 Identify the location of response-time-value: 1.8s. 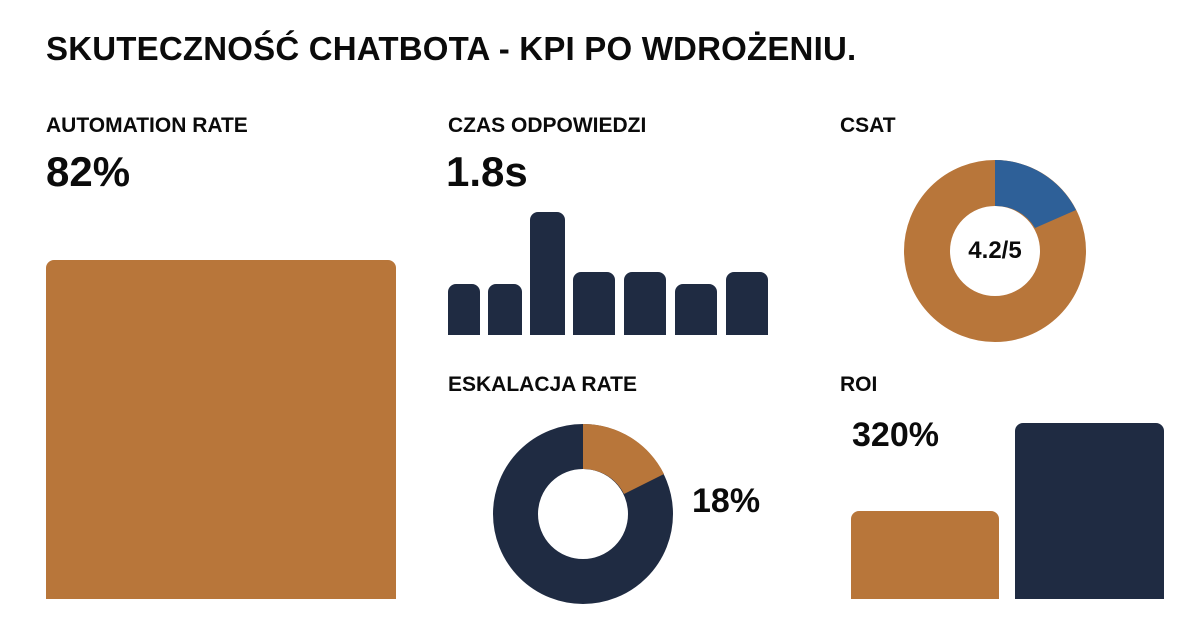
(487, 171).